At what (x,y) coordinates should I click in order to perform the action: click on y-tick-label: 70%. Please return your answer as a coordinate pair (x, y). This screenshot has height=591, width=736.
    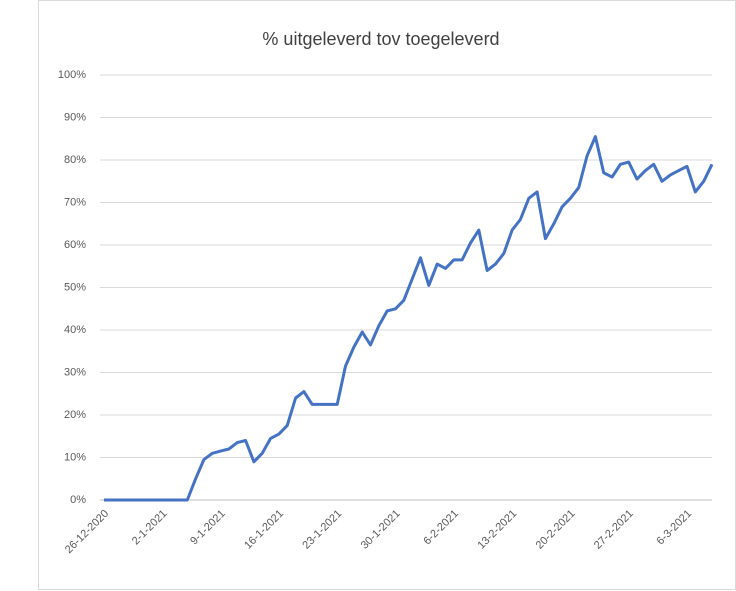
    Looking at the image, I should click on (75, 202).